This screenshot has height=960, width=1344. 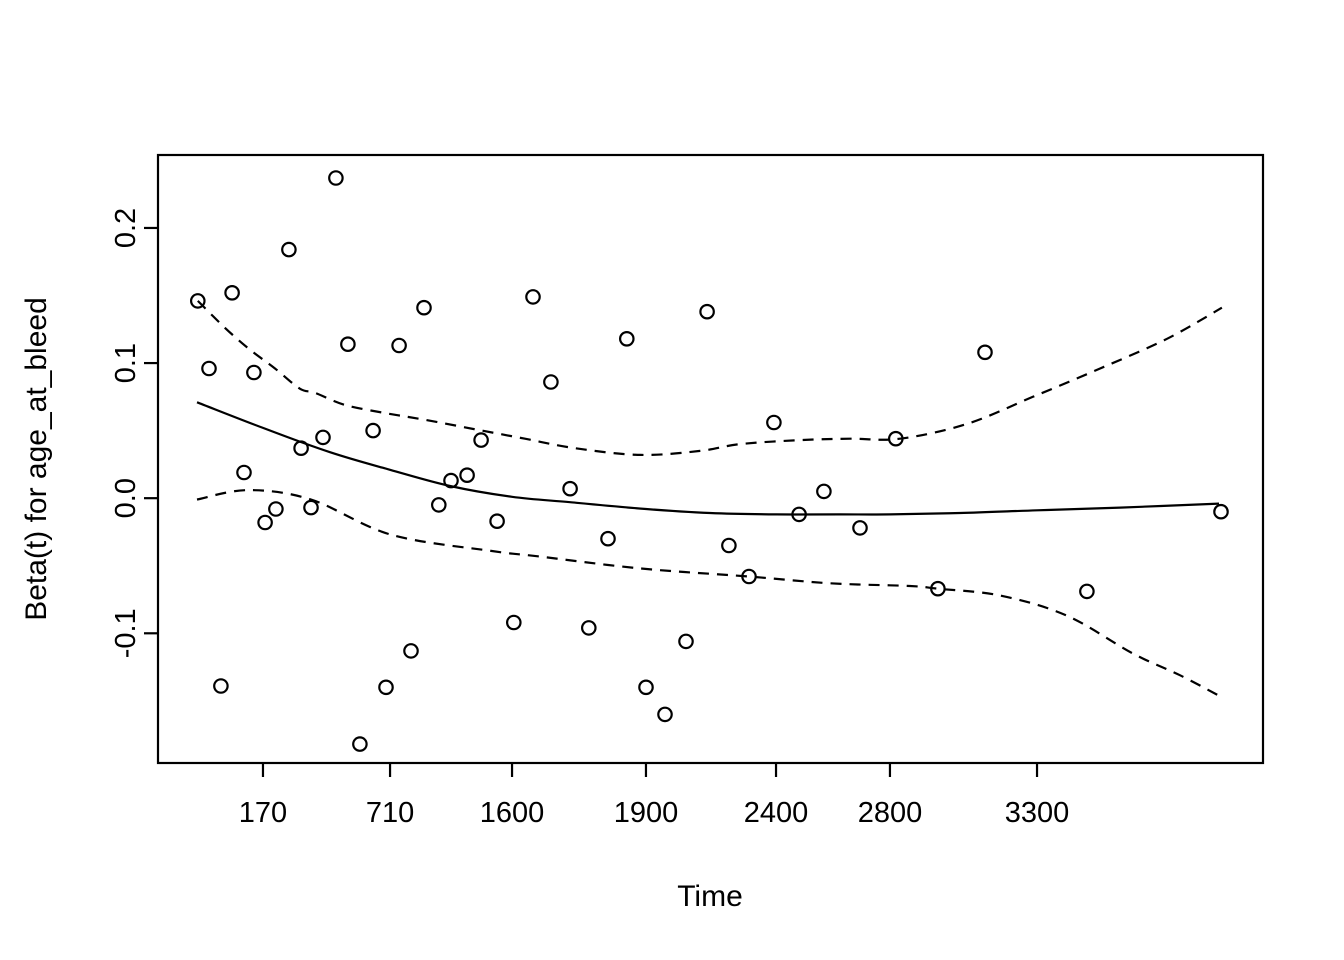 I want to click on x-axis-tick-label: 2400, so click(x=776, y=813).